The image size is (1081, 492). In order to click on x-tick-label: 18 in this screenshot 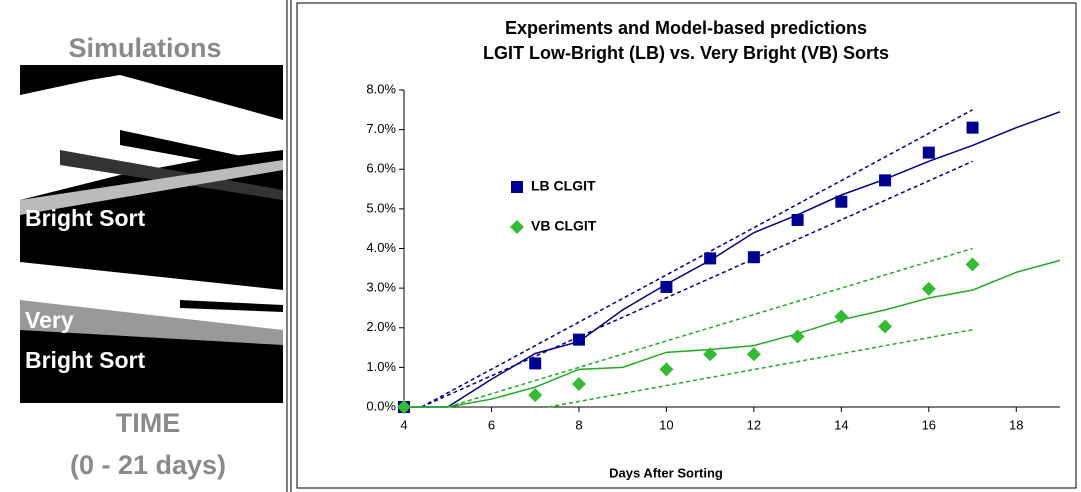, I will do `click(1016, 424)`.